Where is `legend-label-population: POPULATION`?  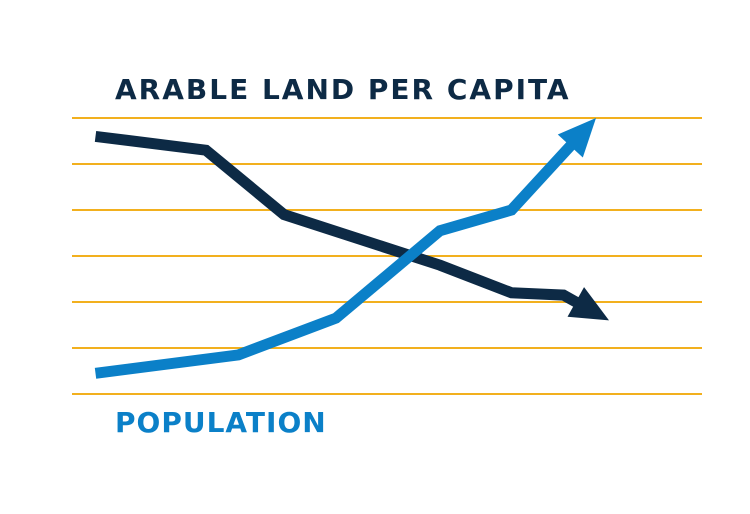
legend-label-population: POPULATION is located at coordinates (221, 422).